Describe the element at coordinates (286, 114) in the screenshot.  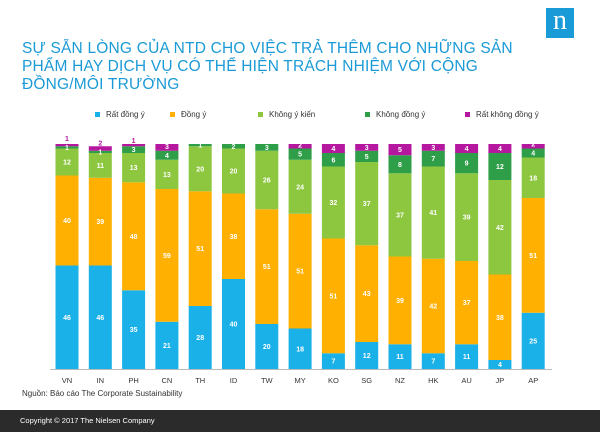
I see `legend-item: Không ý kiến` at that location.